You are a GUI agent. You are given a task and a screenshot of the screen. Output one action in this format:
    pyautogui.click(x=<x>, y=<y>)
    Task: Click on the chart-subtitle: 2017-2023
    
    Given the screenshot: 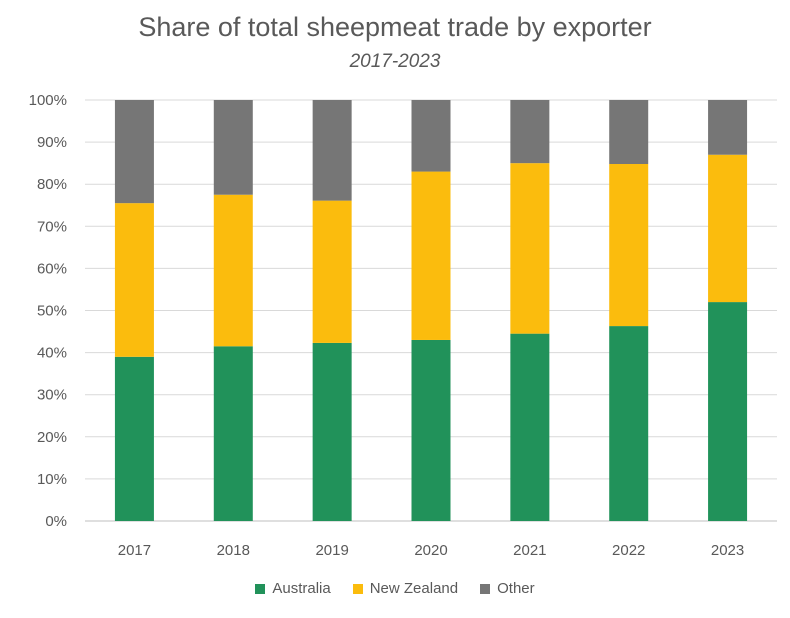 What is the action you would take?
    pyautogui.click(x=395, y=61)
    